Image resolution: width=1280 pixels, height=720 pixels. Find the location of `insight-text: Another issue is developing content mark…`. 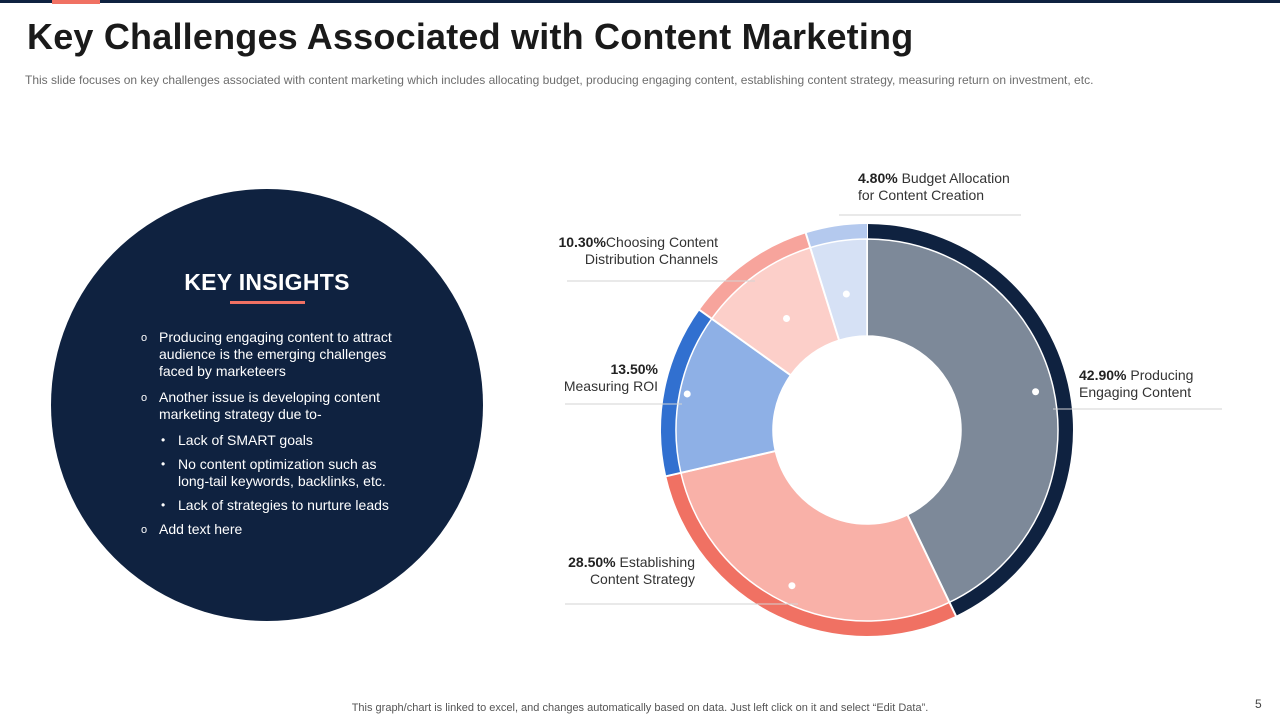

insight-text: Another issue is developing content mark… is located at coordinates (270, 405).